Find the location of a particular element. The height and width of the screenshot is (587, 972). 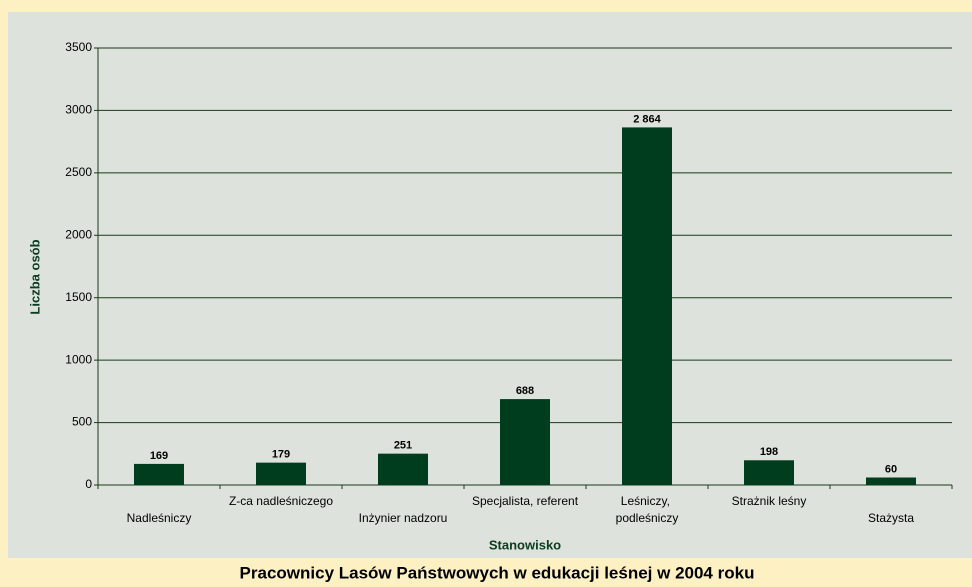

y-tick-label: 1000 is located at coordinates (78, 359).